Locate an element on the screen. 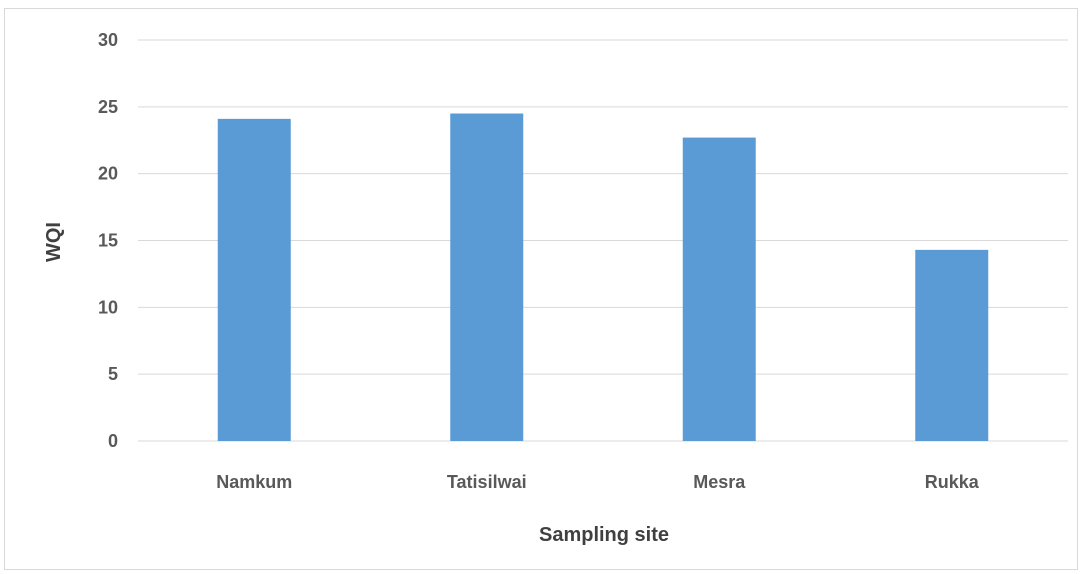  x-tick-label: Rukka is located at coordinates (952, 482).